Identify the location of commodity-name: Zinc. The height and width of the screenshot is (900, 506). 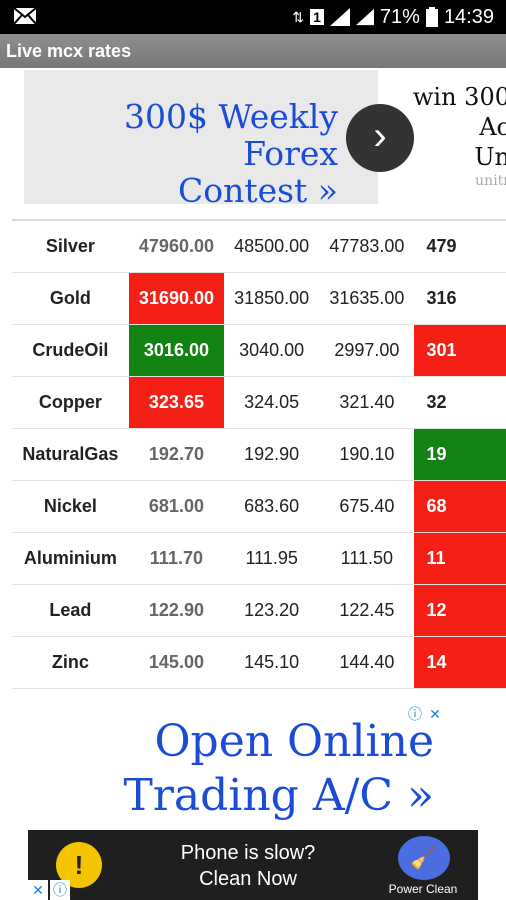
(70, 662).